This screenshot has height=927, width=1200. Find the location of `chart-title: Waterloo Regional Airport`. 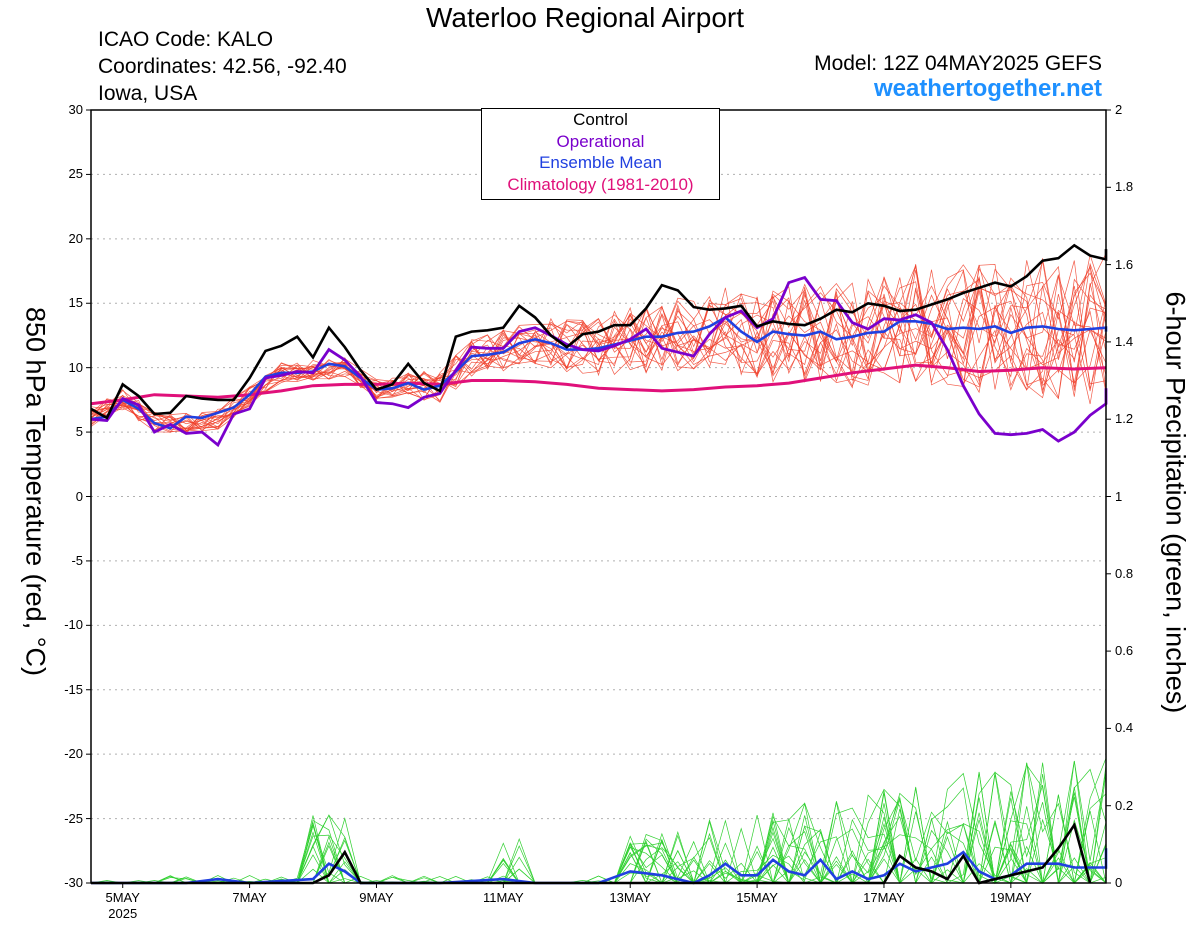

chart-title: Waterloo Regional Airport is located at coordinates (584, 17).